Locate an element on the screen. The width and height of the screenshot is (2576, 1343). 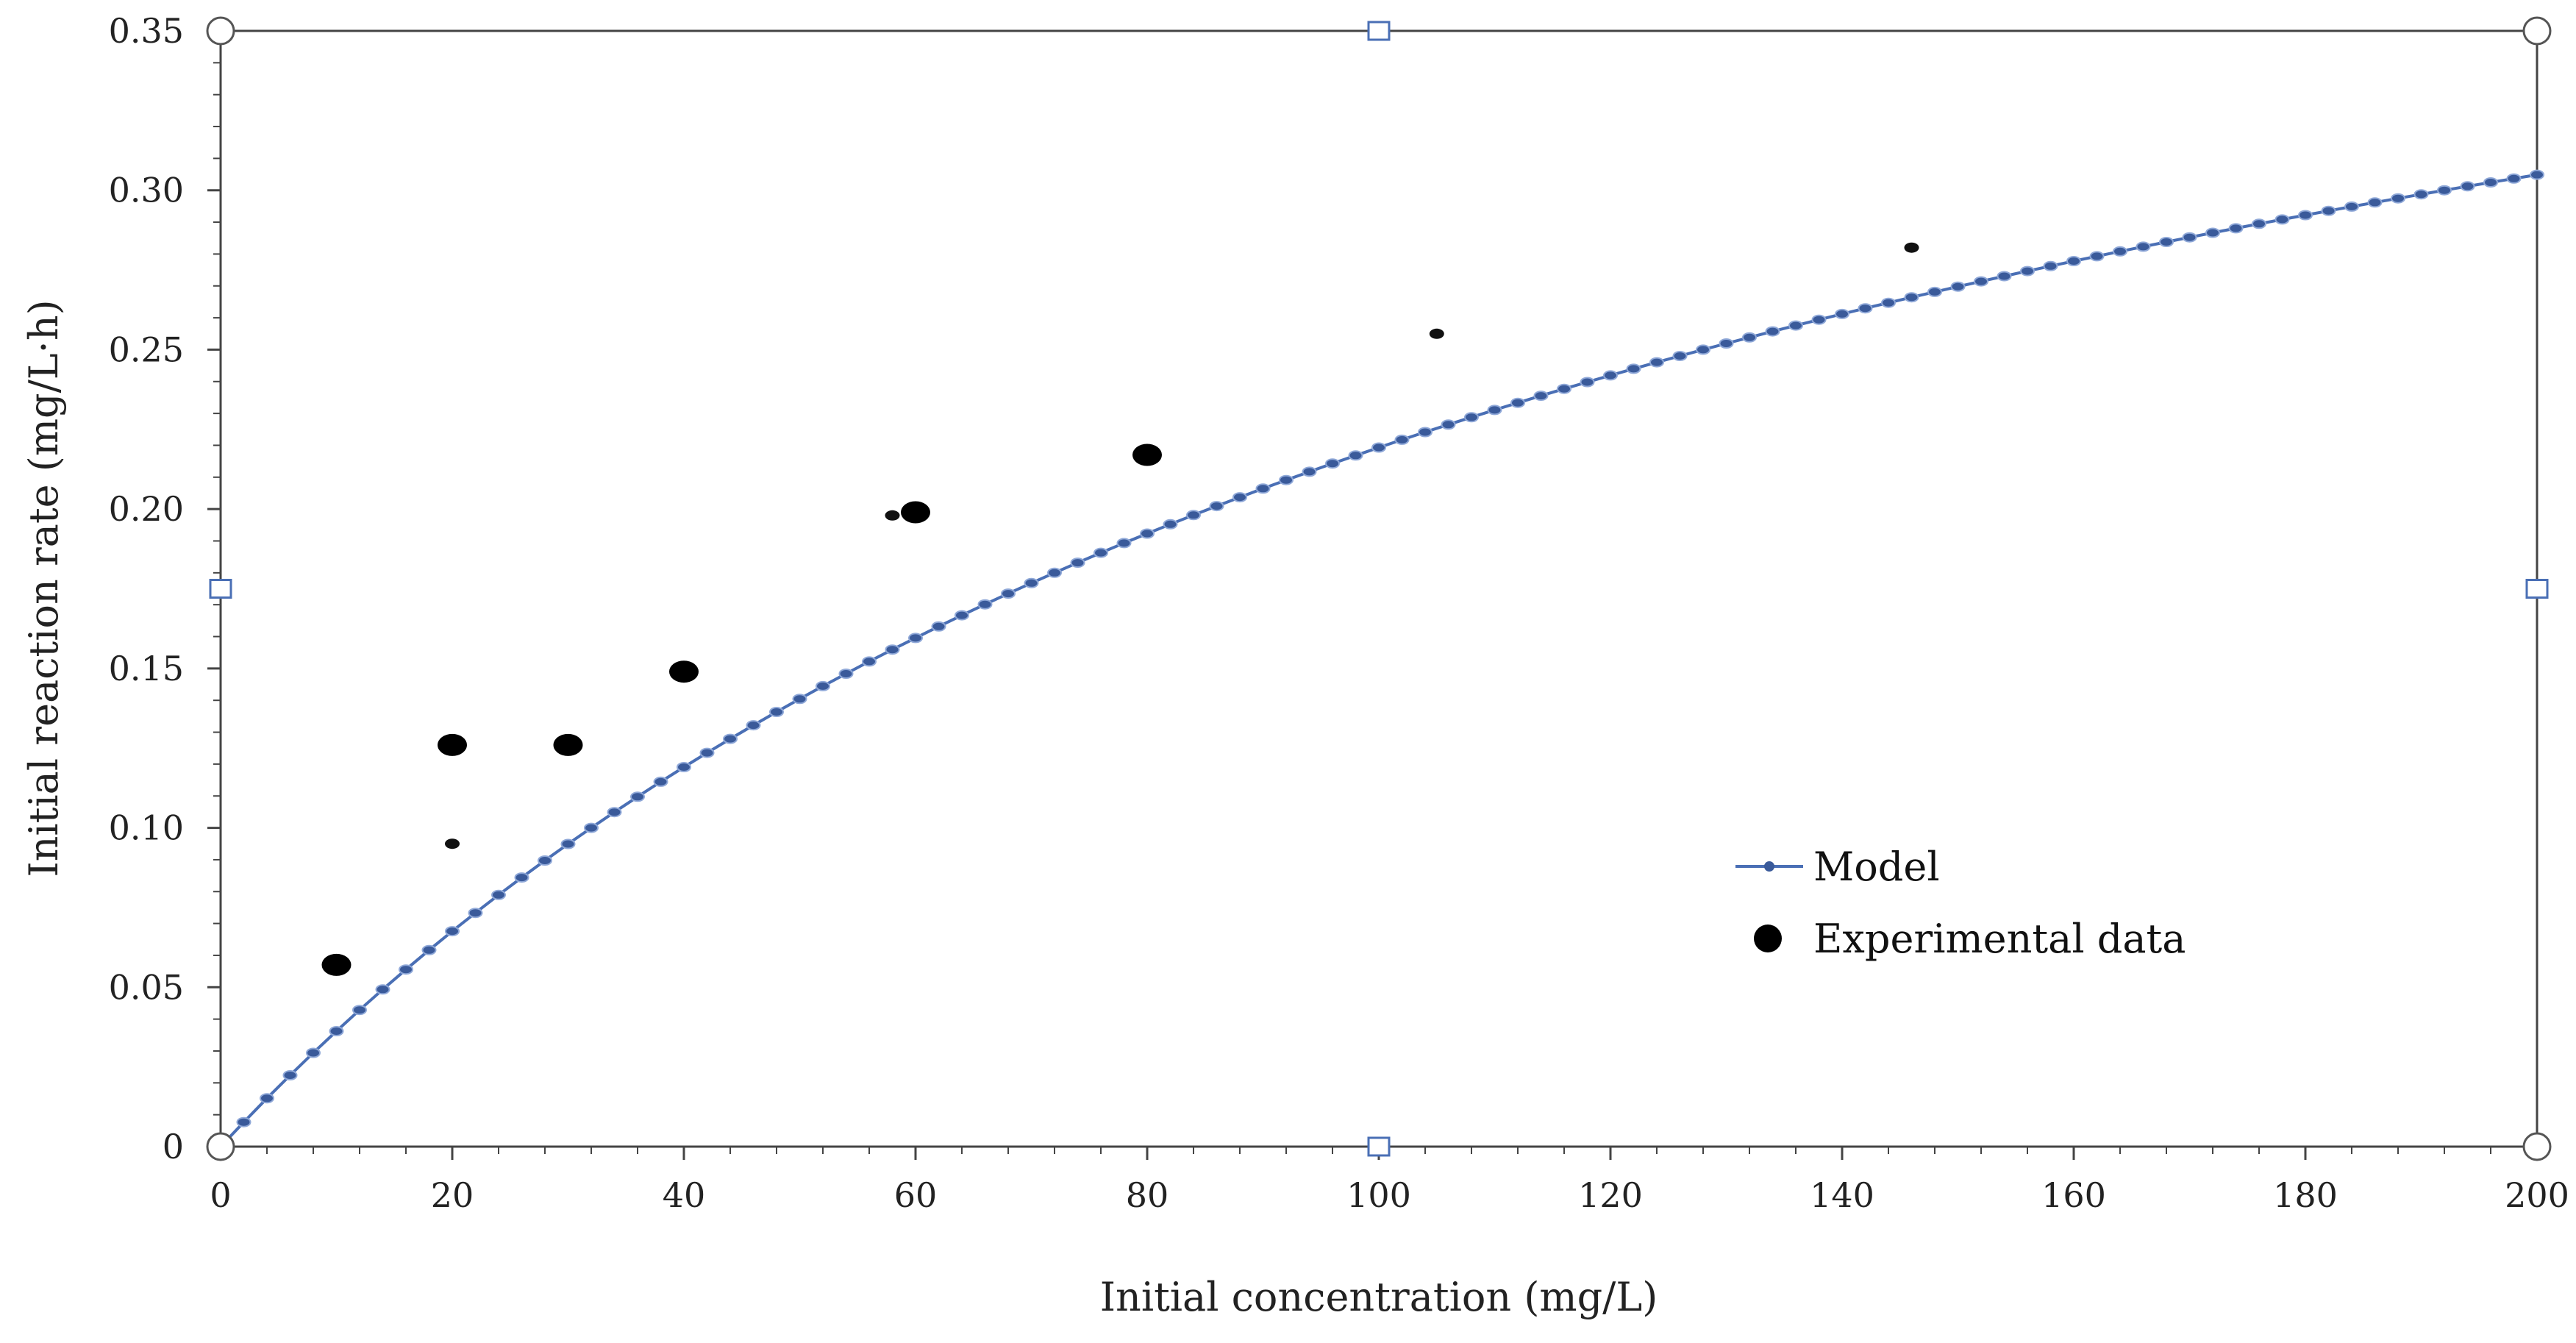
y-tick-label: 0.20 is located at coordinates (146, 509).